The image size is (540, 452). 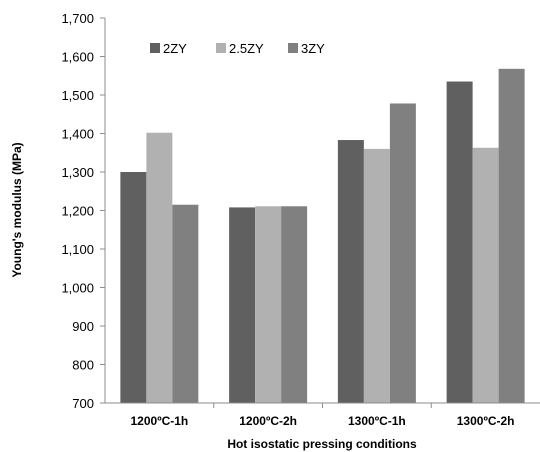 I want to click on legend-label: 2.5ZY, so click(x=246, y=48).